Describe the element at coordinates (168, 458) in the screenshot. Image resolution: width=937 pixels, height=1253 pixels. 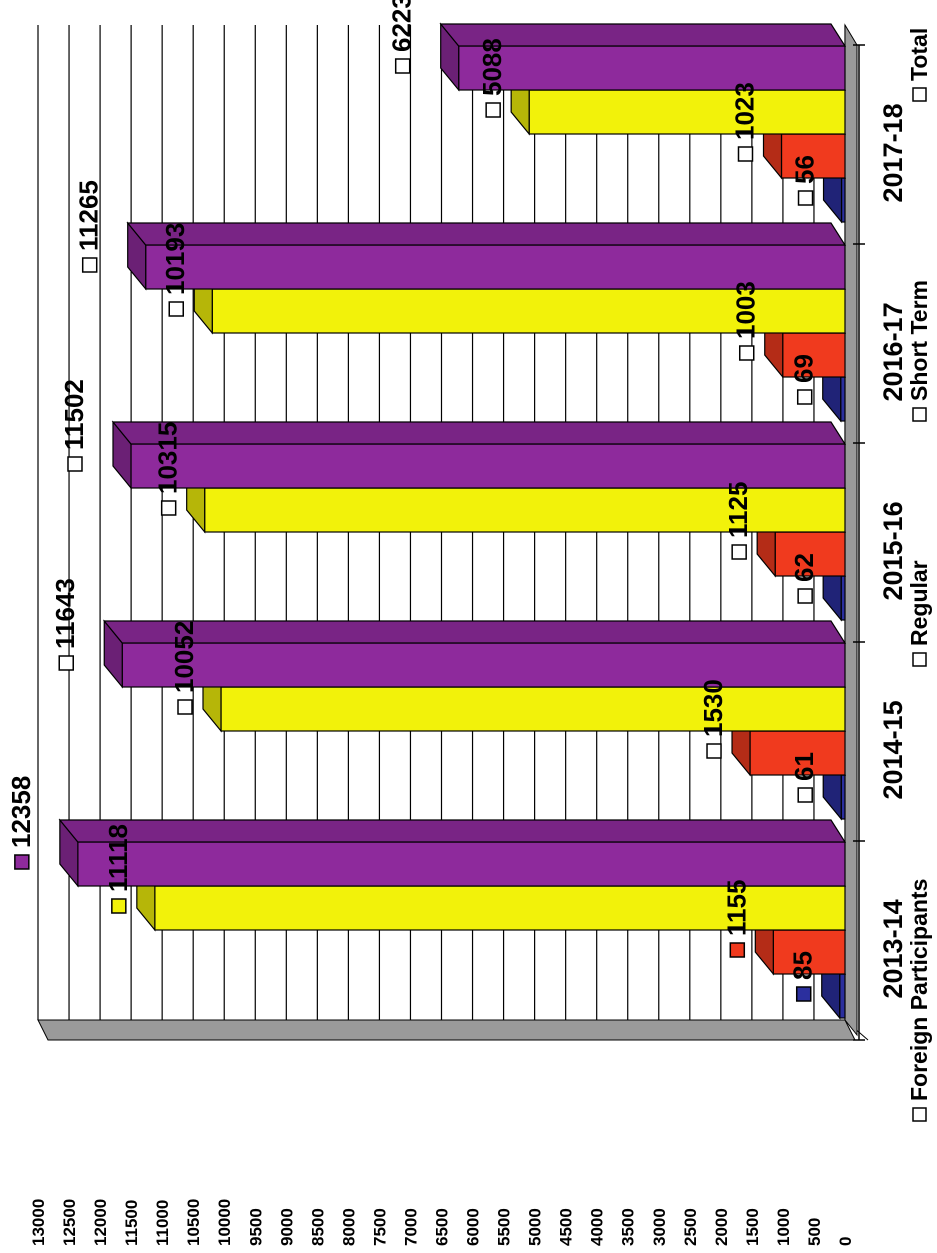
I see `value-label: 10315` at that location.